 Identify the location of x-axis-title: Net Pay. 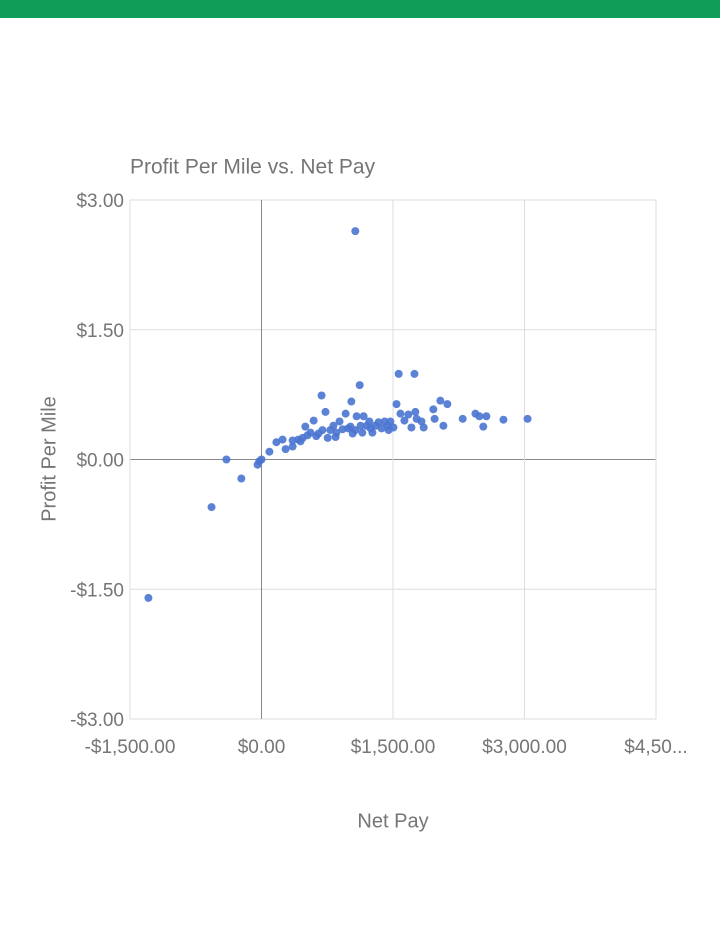
(392, 821).